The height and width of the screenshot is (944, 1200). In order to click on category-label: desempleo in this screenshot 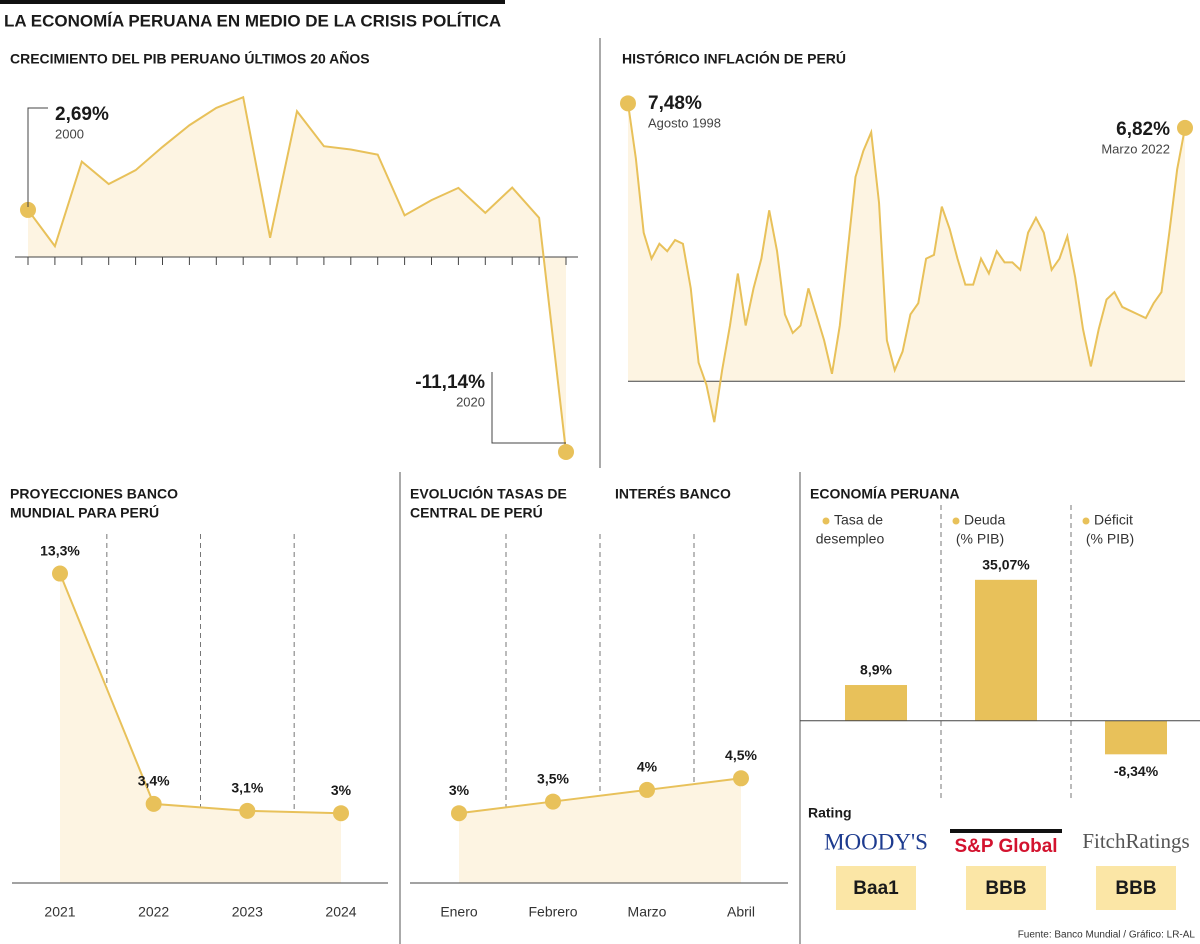, I will do `click(850, 539)`.